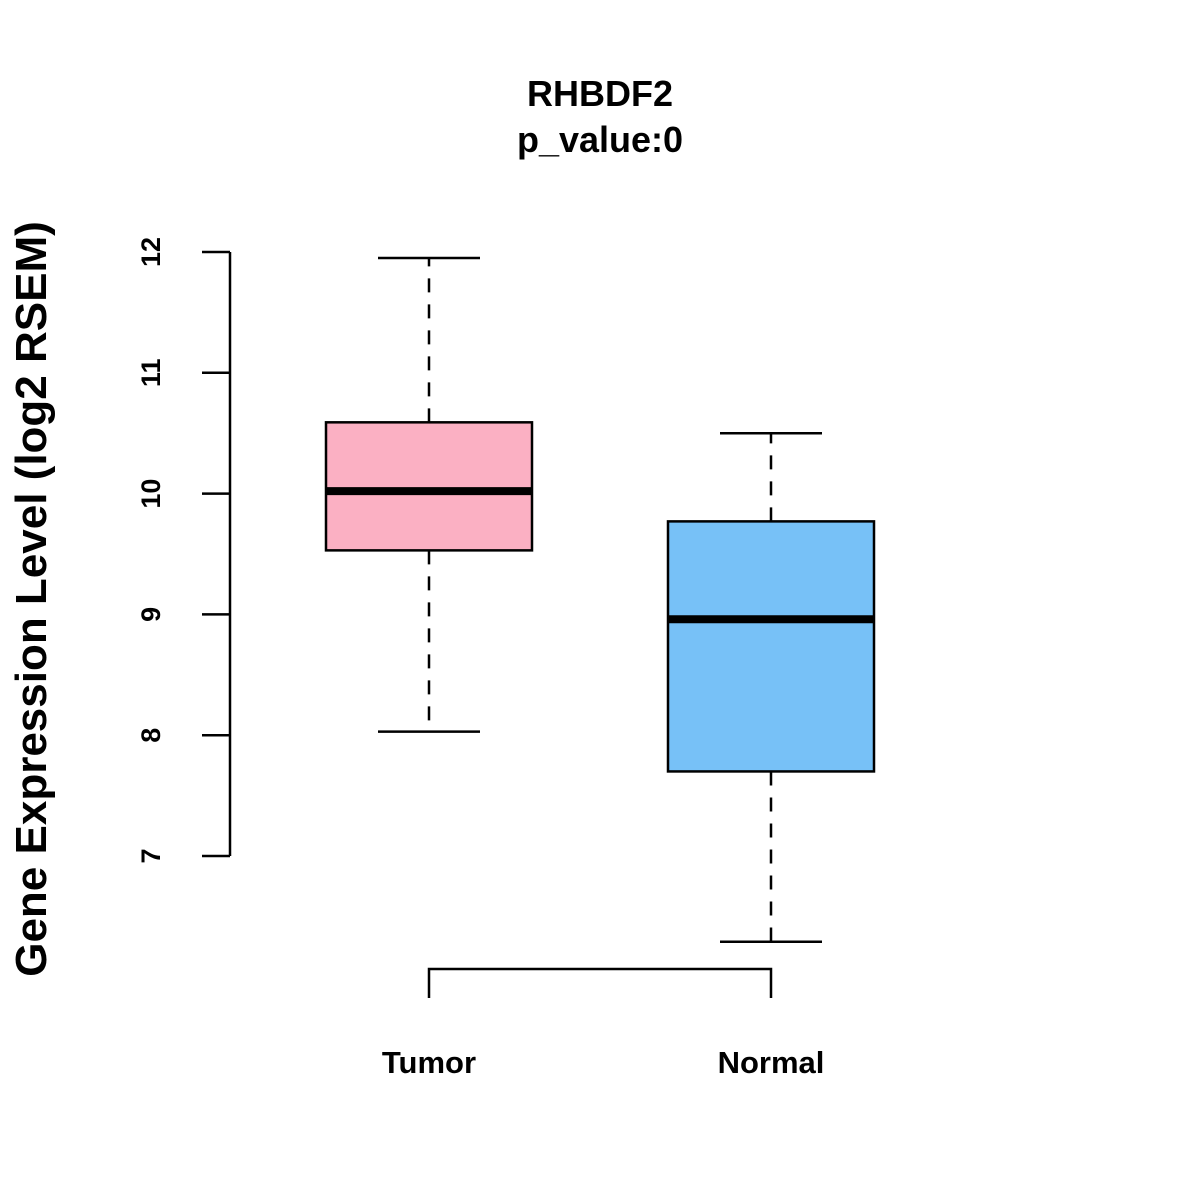 Image resolution: width=1200 pixels, height=1200 pixels. What do you see at coordinates (31, 599) in the screenshot?
I see `y-axis-label: Gene Expression Level (log2 RSEM)` at bounding box center [31, 599].